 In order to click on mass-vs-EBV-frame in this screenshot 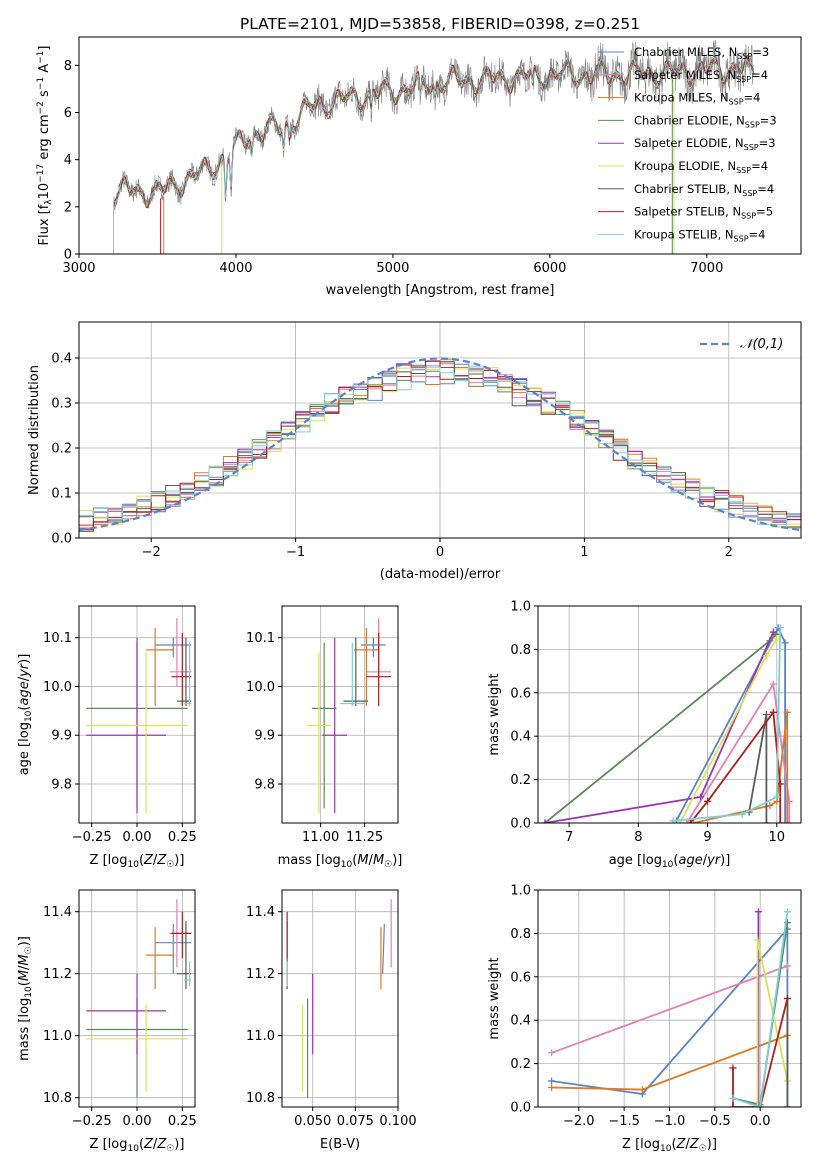, I will do `click(340, 998)`.